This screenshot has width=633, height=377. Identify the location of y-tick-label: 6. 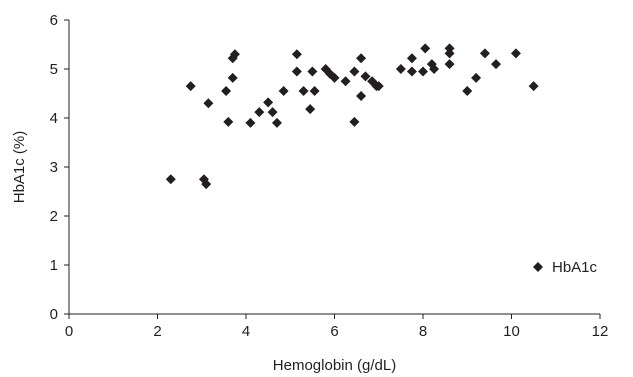
(54, 20).